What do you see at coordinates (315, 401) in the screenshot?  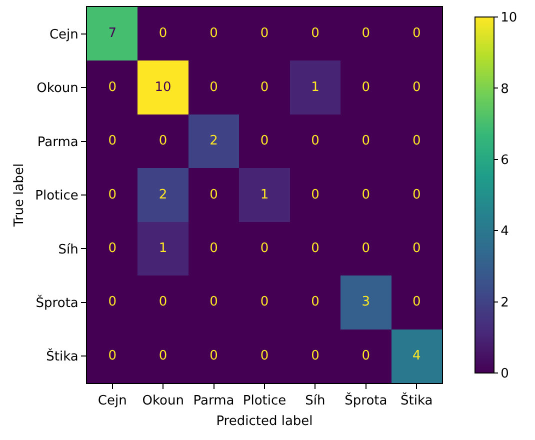 I see `x-tick-label: Síh` at bounding box center [315, 401].